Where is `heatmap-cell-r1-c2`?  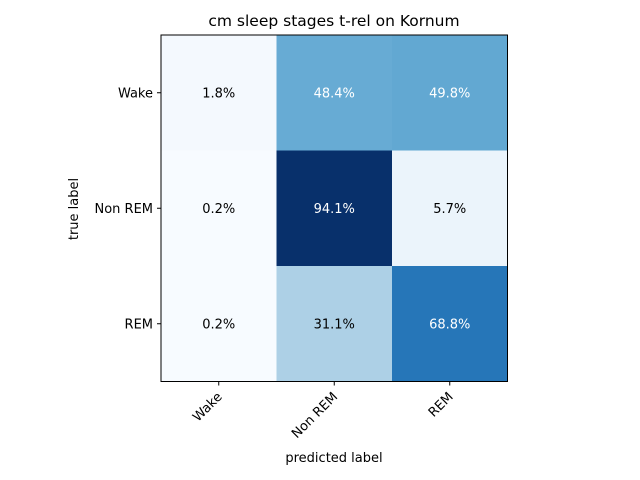 heatmap-cell-r1-c2 is located at coordinates (450, 208).